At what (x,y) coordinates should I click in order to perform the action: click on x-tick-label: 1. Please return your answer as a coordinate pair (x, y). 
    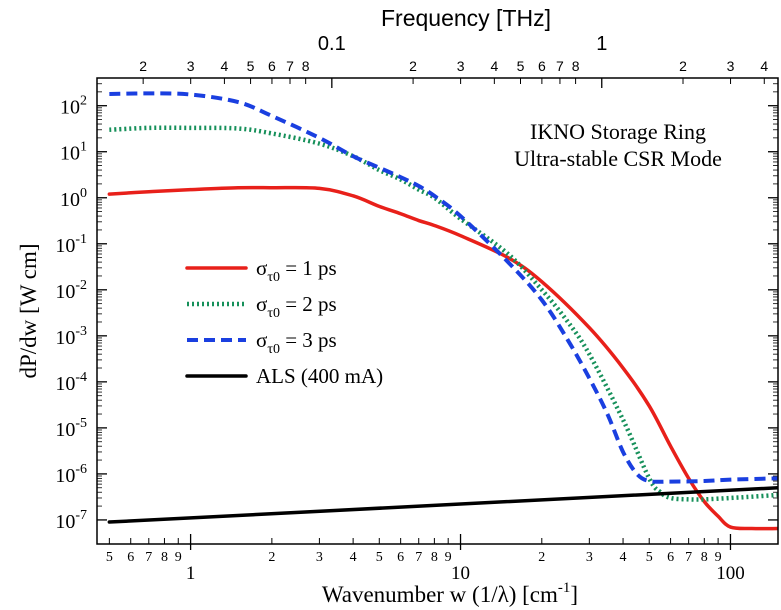
    Looking at the image, I should click on (191, 573).